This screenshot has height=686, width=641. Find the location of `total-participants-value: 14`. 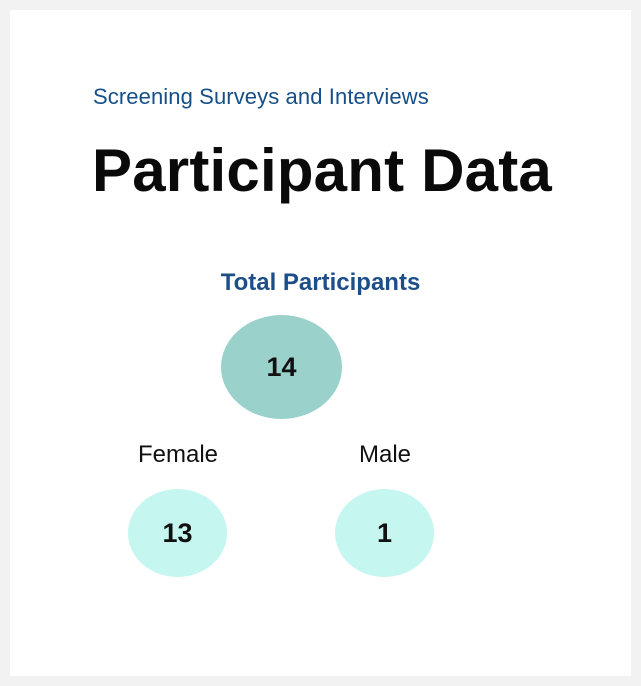

total-participants-value: 14 is located at coordinates (281, 366).